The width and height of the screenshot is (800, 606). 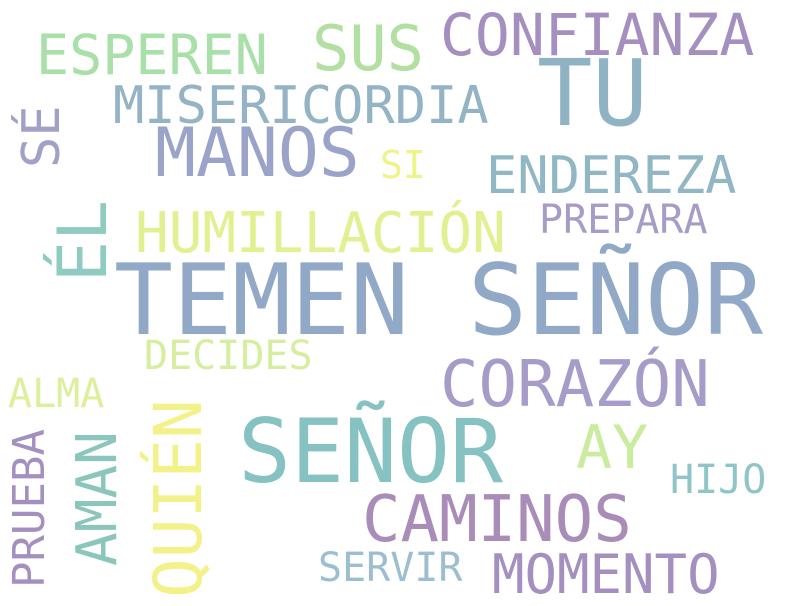 What do you see at coordinates (228, 356) in the screenshot?
I see `word-decides: DECIDES` at bounding box center [228, 356].